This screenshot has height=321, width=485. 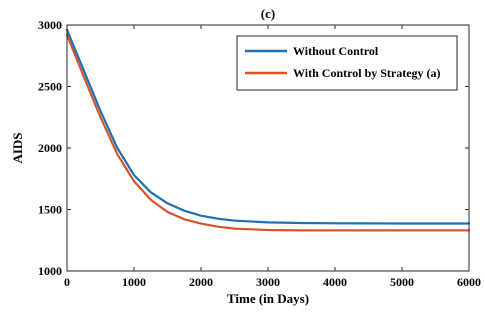 I want to click on y-tick-label: 2500, so click(x=50, y=87).